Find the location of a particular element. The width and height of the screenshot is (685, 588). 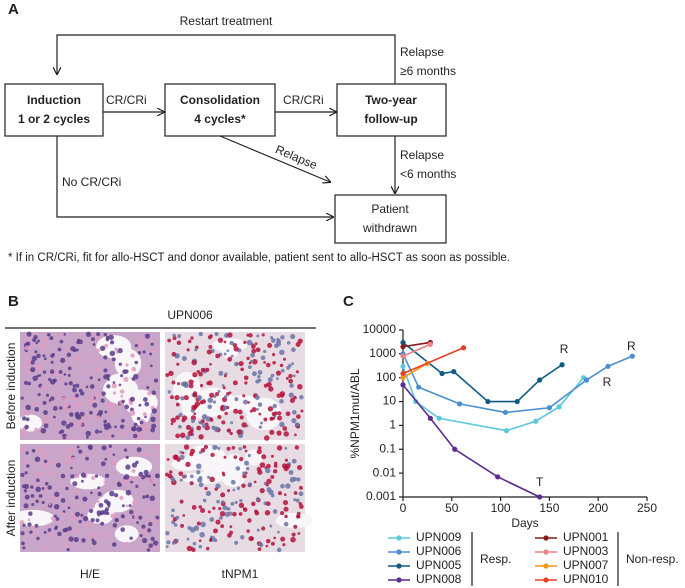

legend-marker is located at coordinates (546, 580).